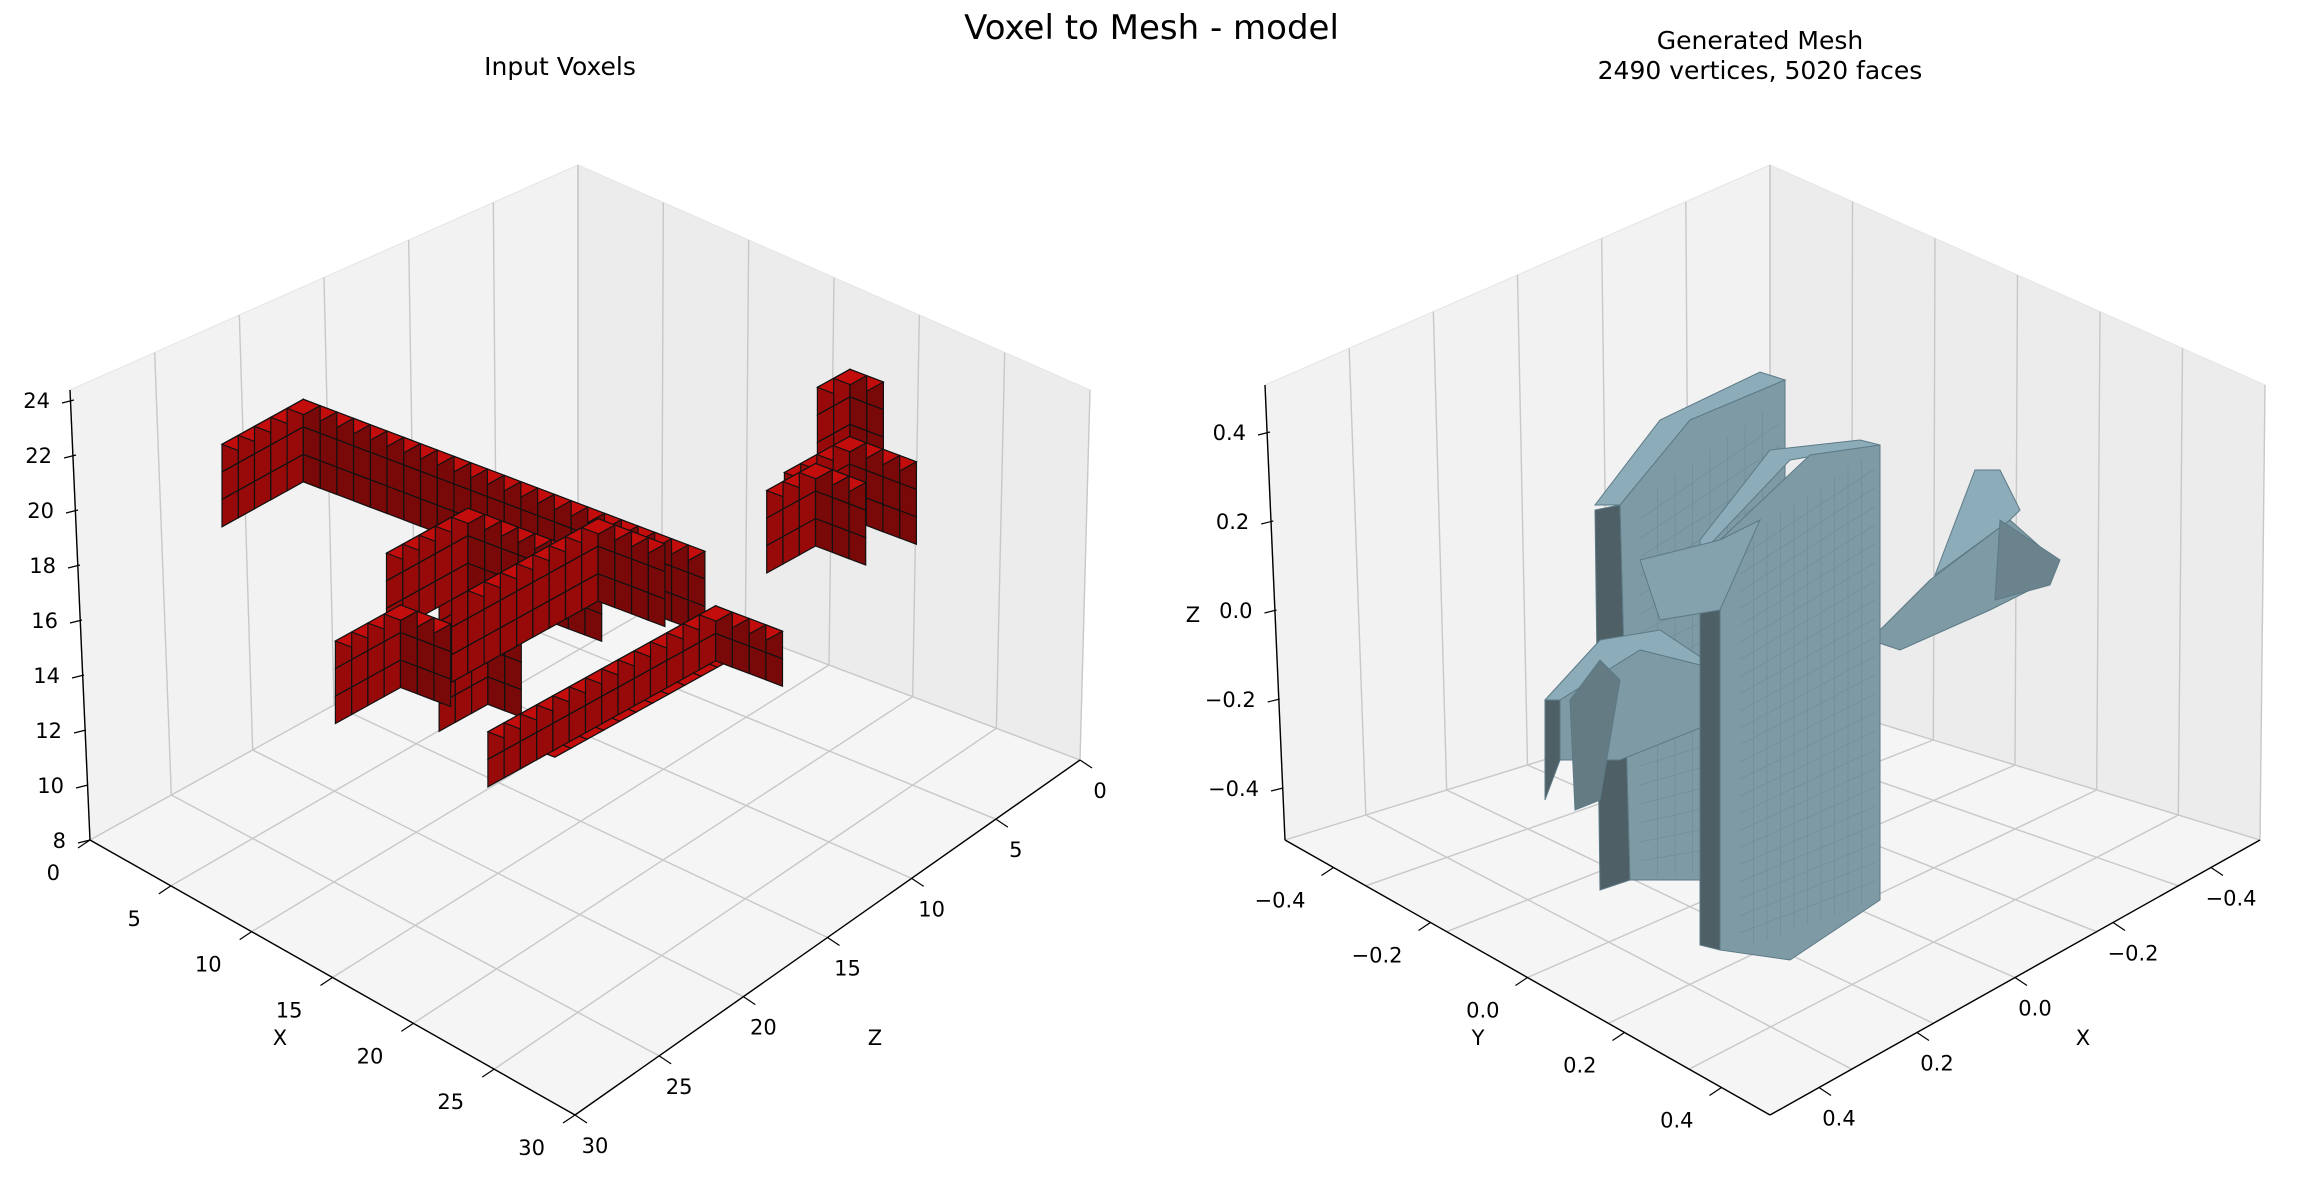 Image resolution: width=2303 pixels, height=1183 pixels. What do you see at coordinates (40, 511) in the screenshot?
I see `vertical-tick-label: 20` at bounding box center [40, 511].